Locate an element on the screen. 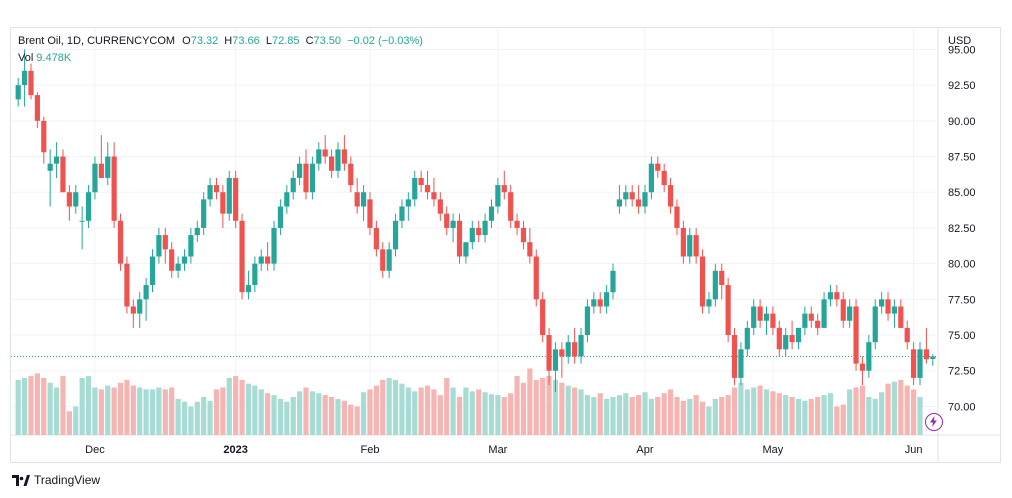 The width and height of the screenshot is (1012, 498). lightning-alert-icon is located at coordinates (934, 422).